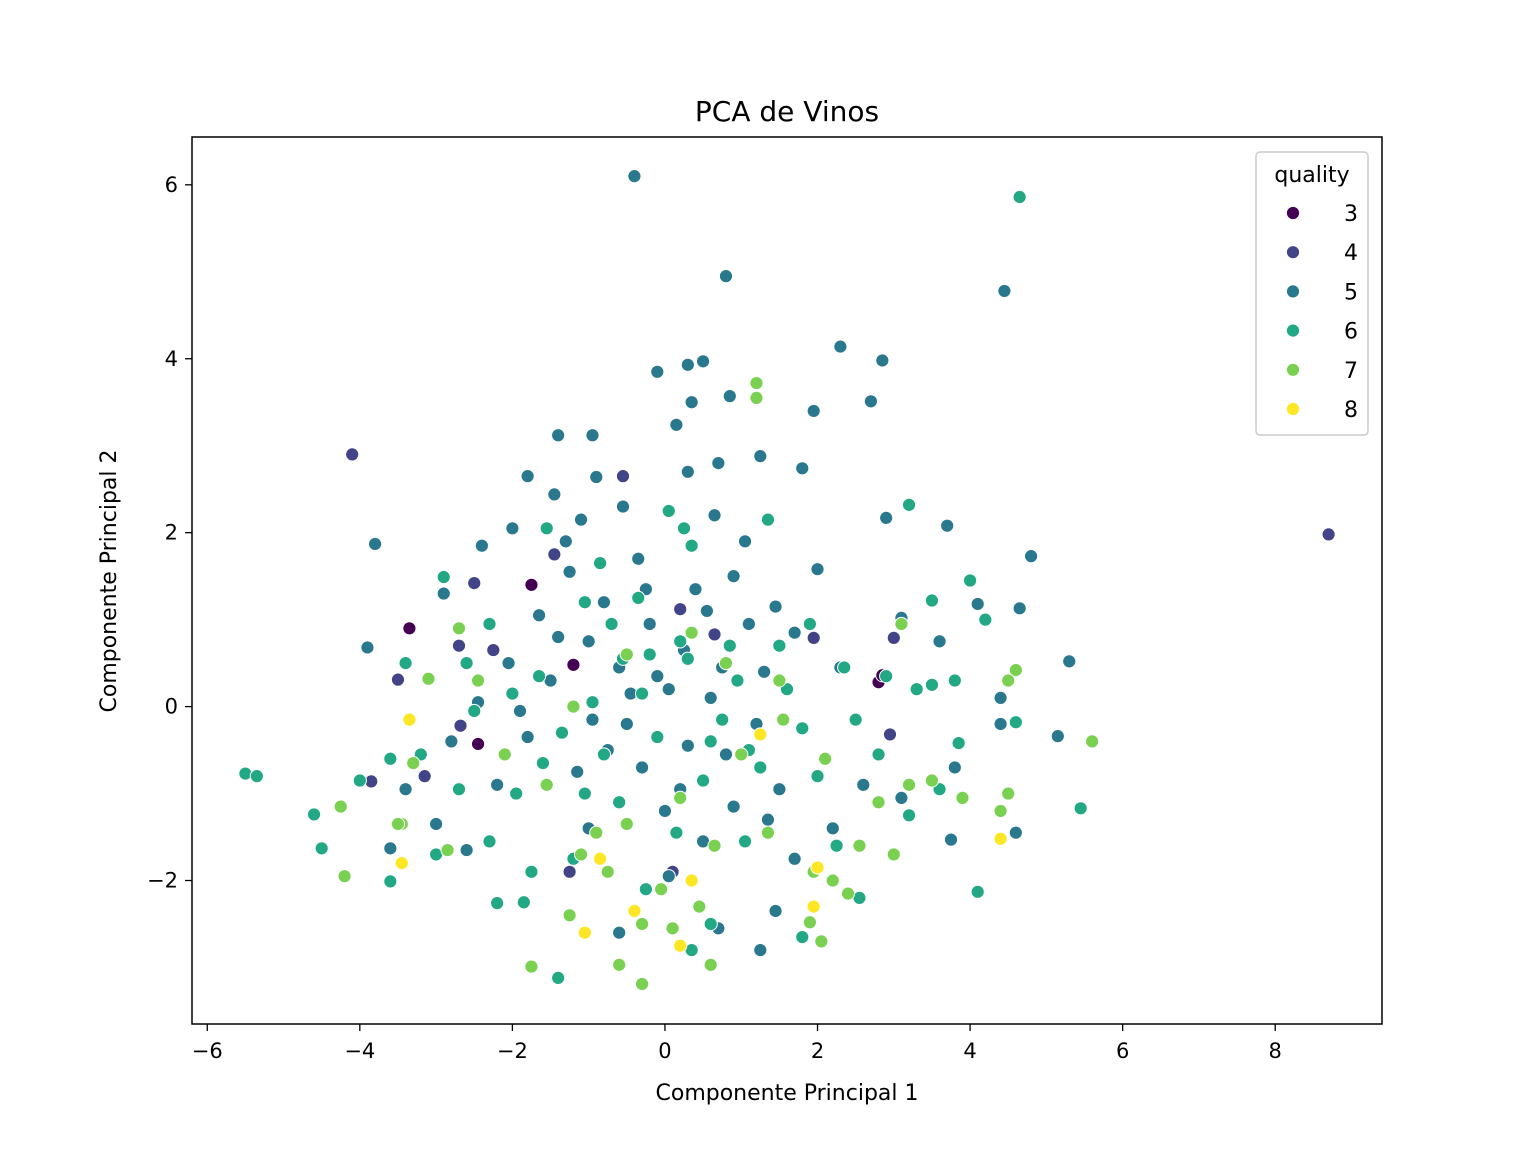  Describe the element at coordinates (1351, 253) in the screenshot. I see `legend-label: 4` at that location.